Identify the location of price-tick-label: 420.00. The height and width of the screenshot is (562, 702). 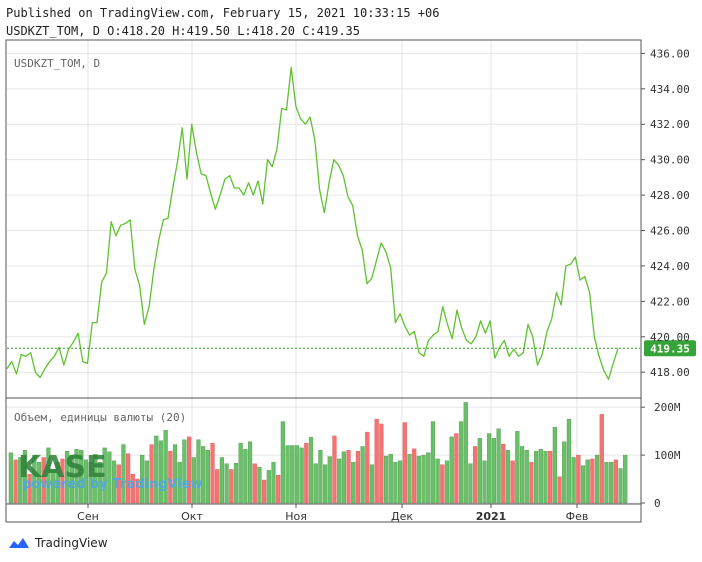
(670, 337).